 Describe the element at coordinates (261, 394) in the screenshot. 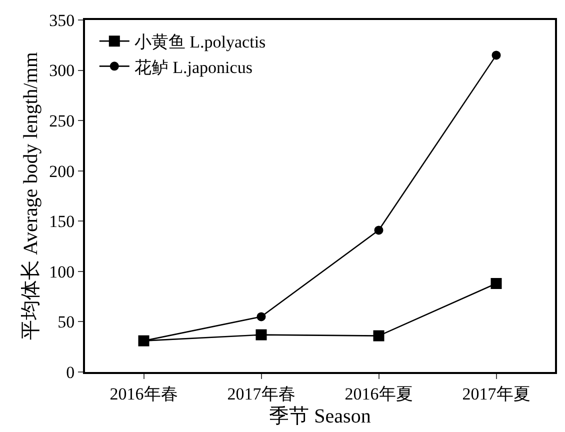

I see `x-tick-label: 2017年春` at that location.